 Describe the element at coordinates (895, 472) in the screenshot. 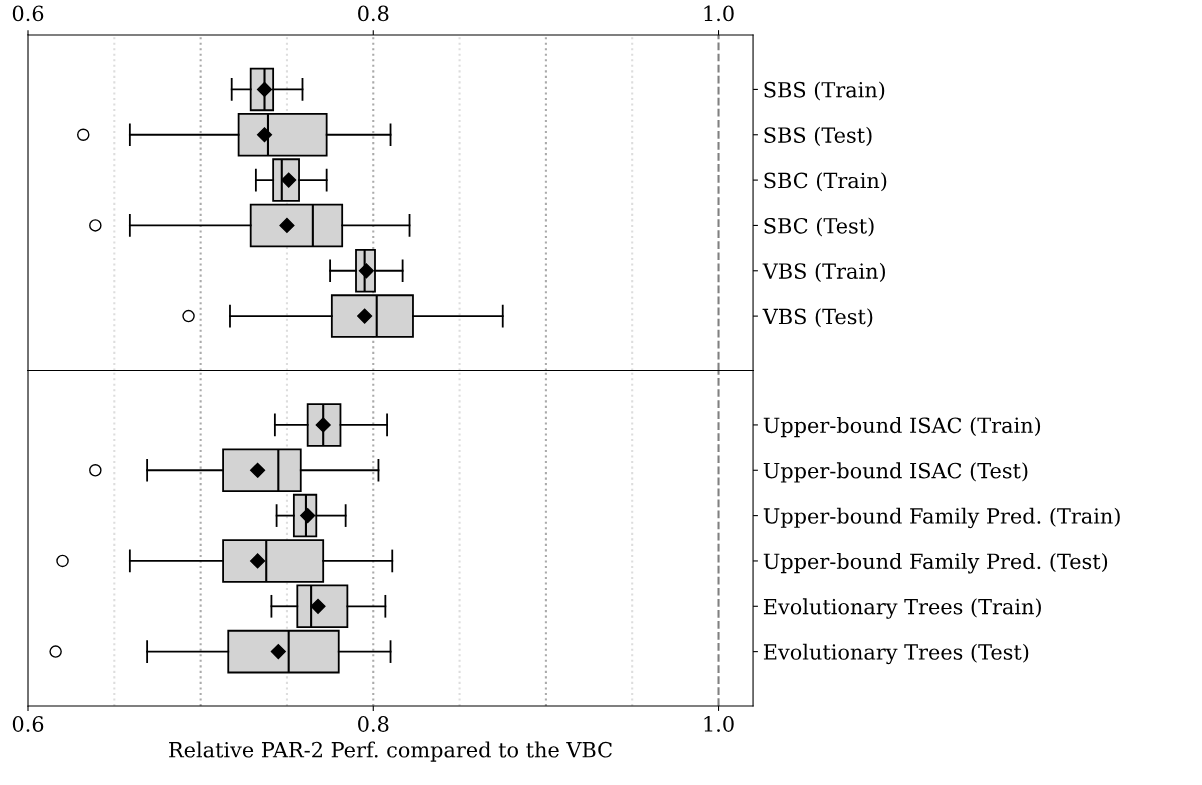

I see `y-tick-label: Upper-bound ISAC (Test)` at that location.